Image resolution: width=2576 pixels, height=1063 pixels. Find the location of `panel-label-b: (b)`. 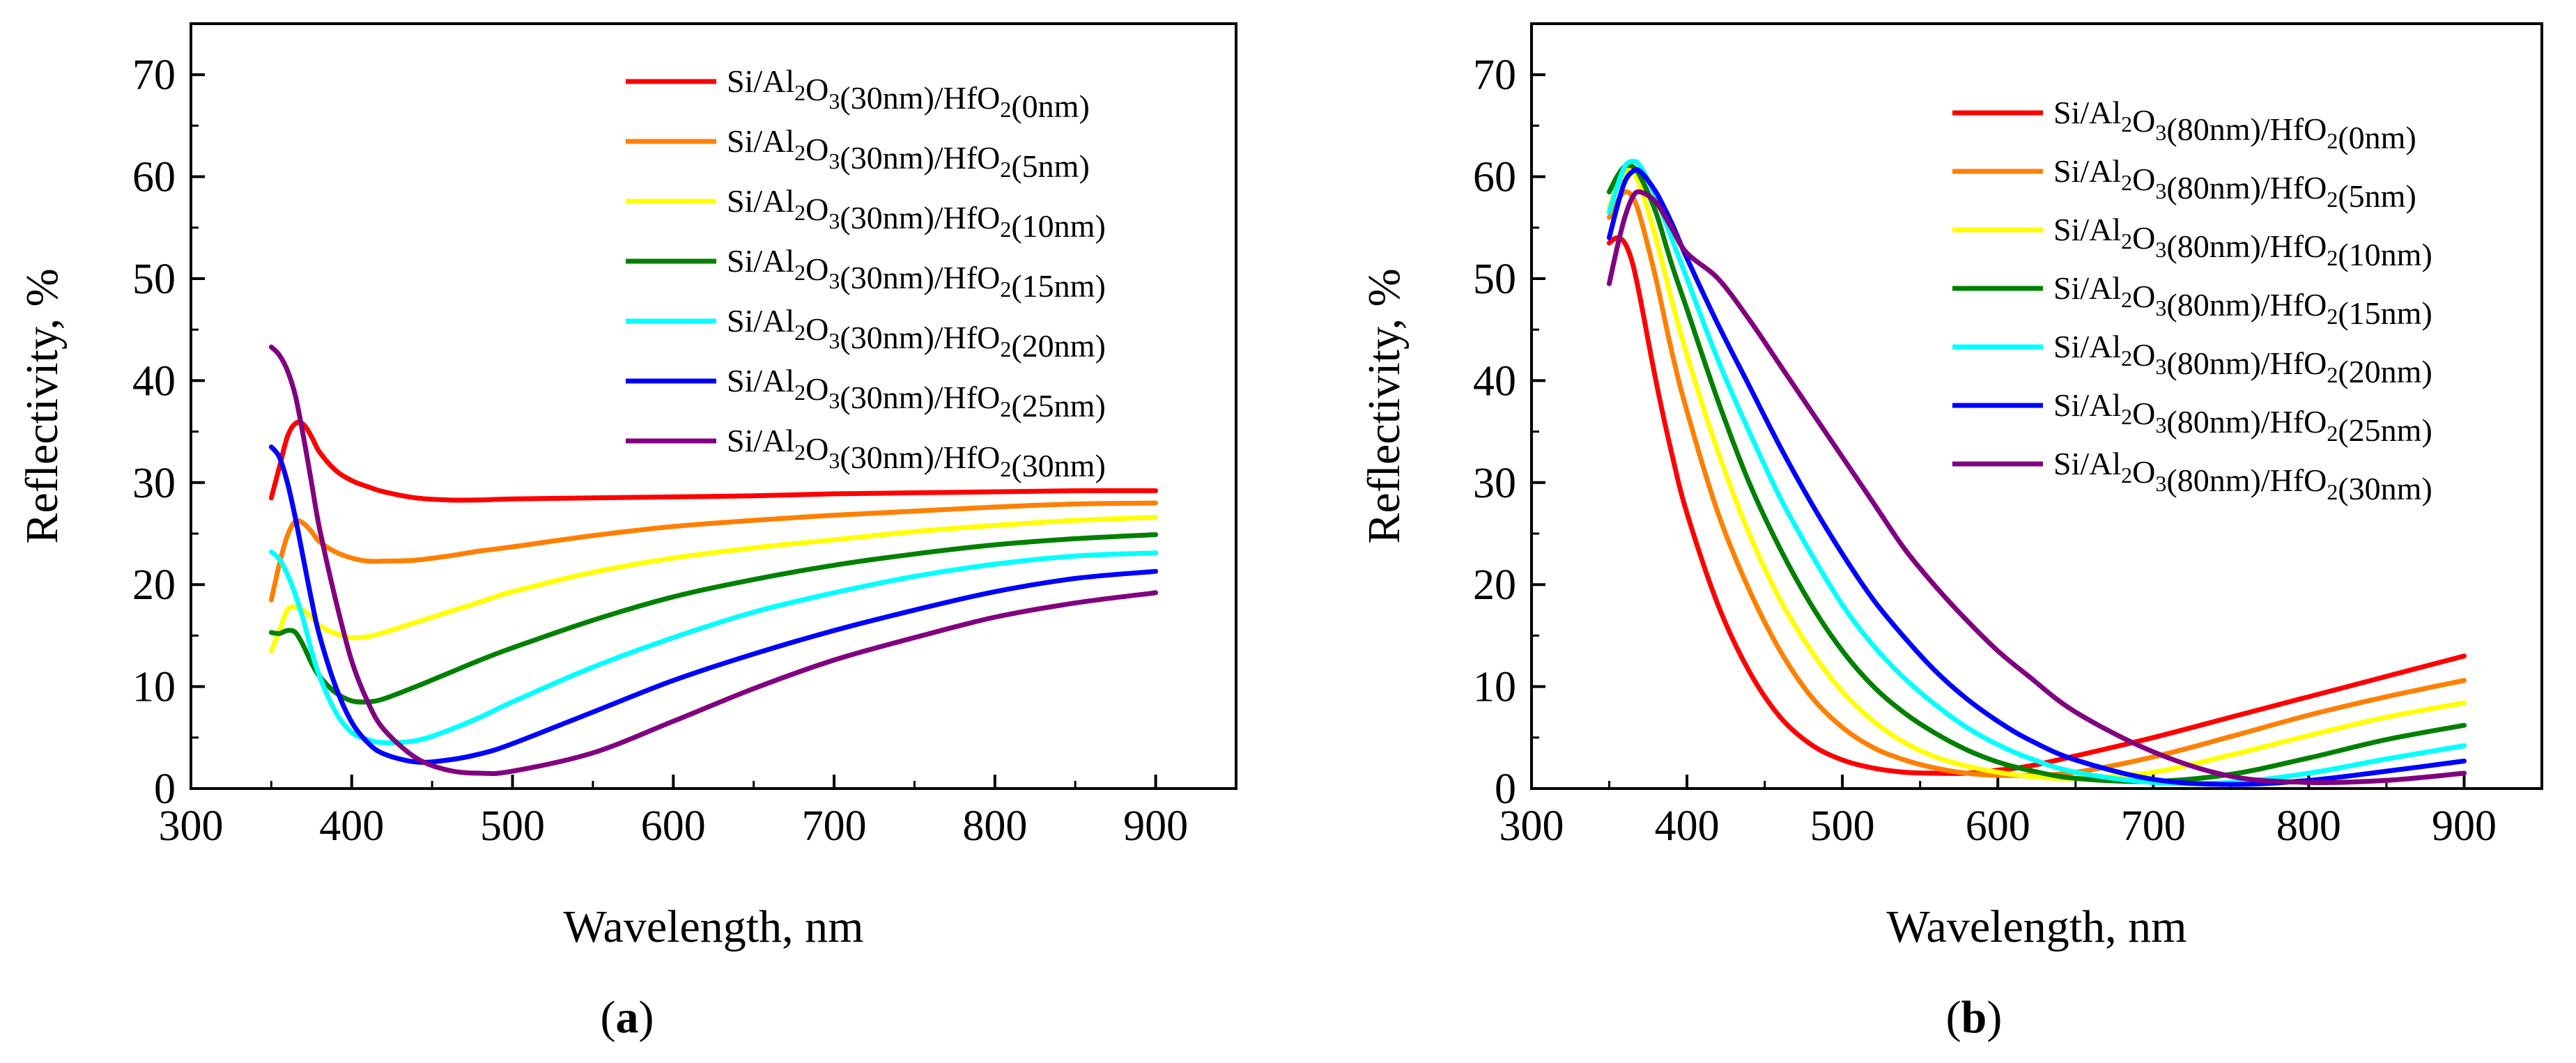

panel-label-b: (b) is located at coordinates (1974, 1017).